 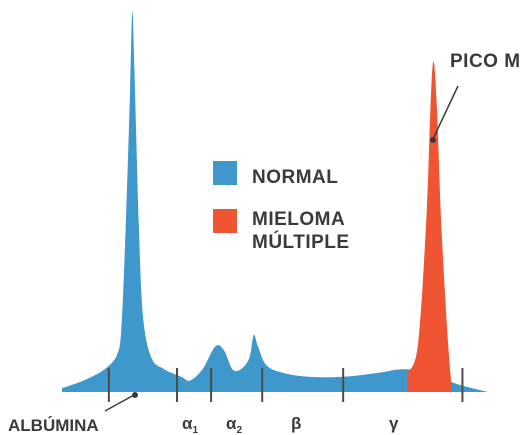 I want to click on fraction-label-beta: β, so click(x=296, y=423).